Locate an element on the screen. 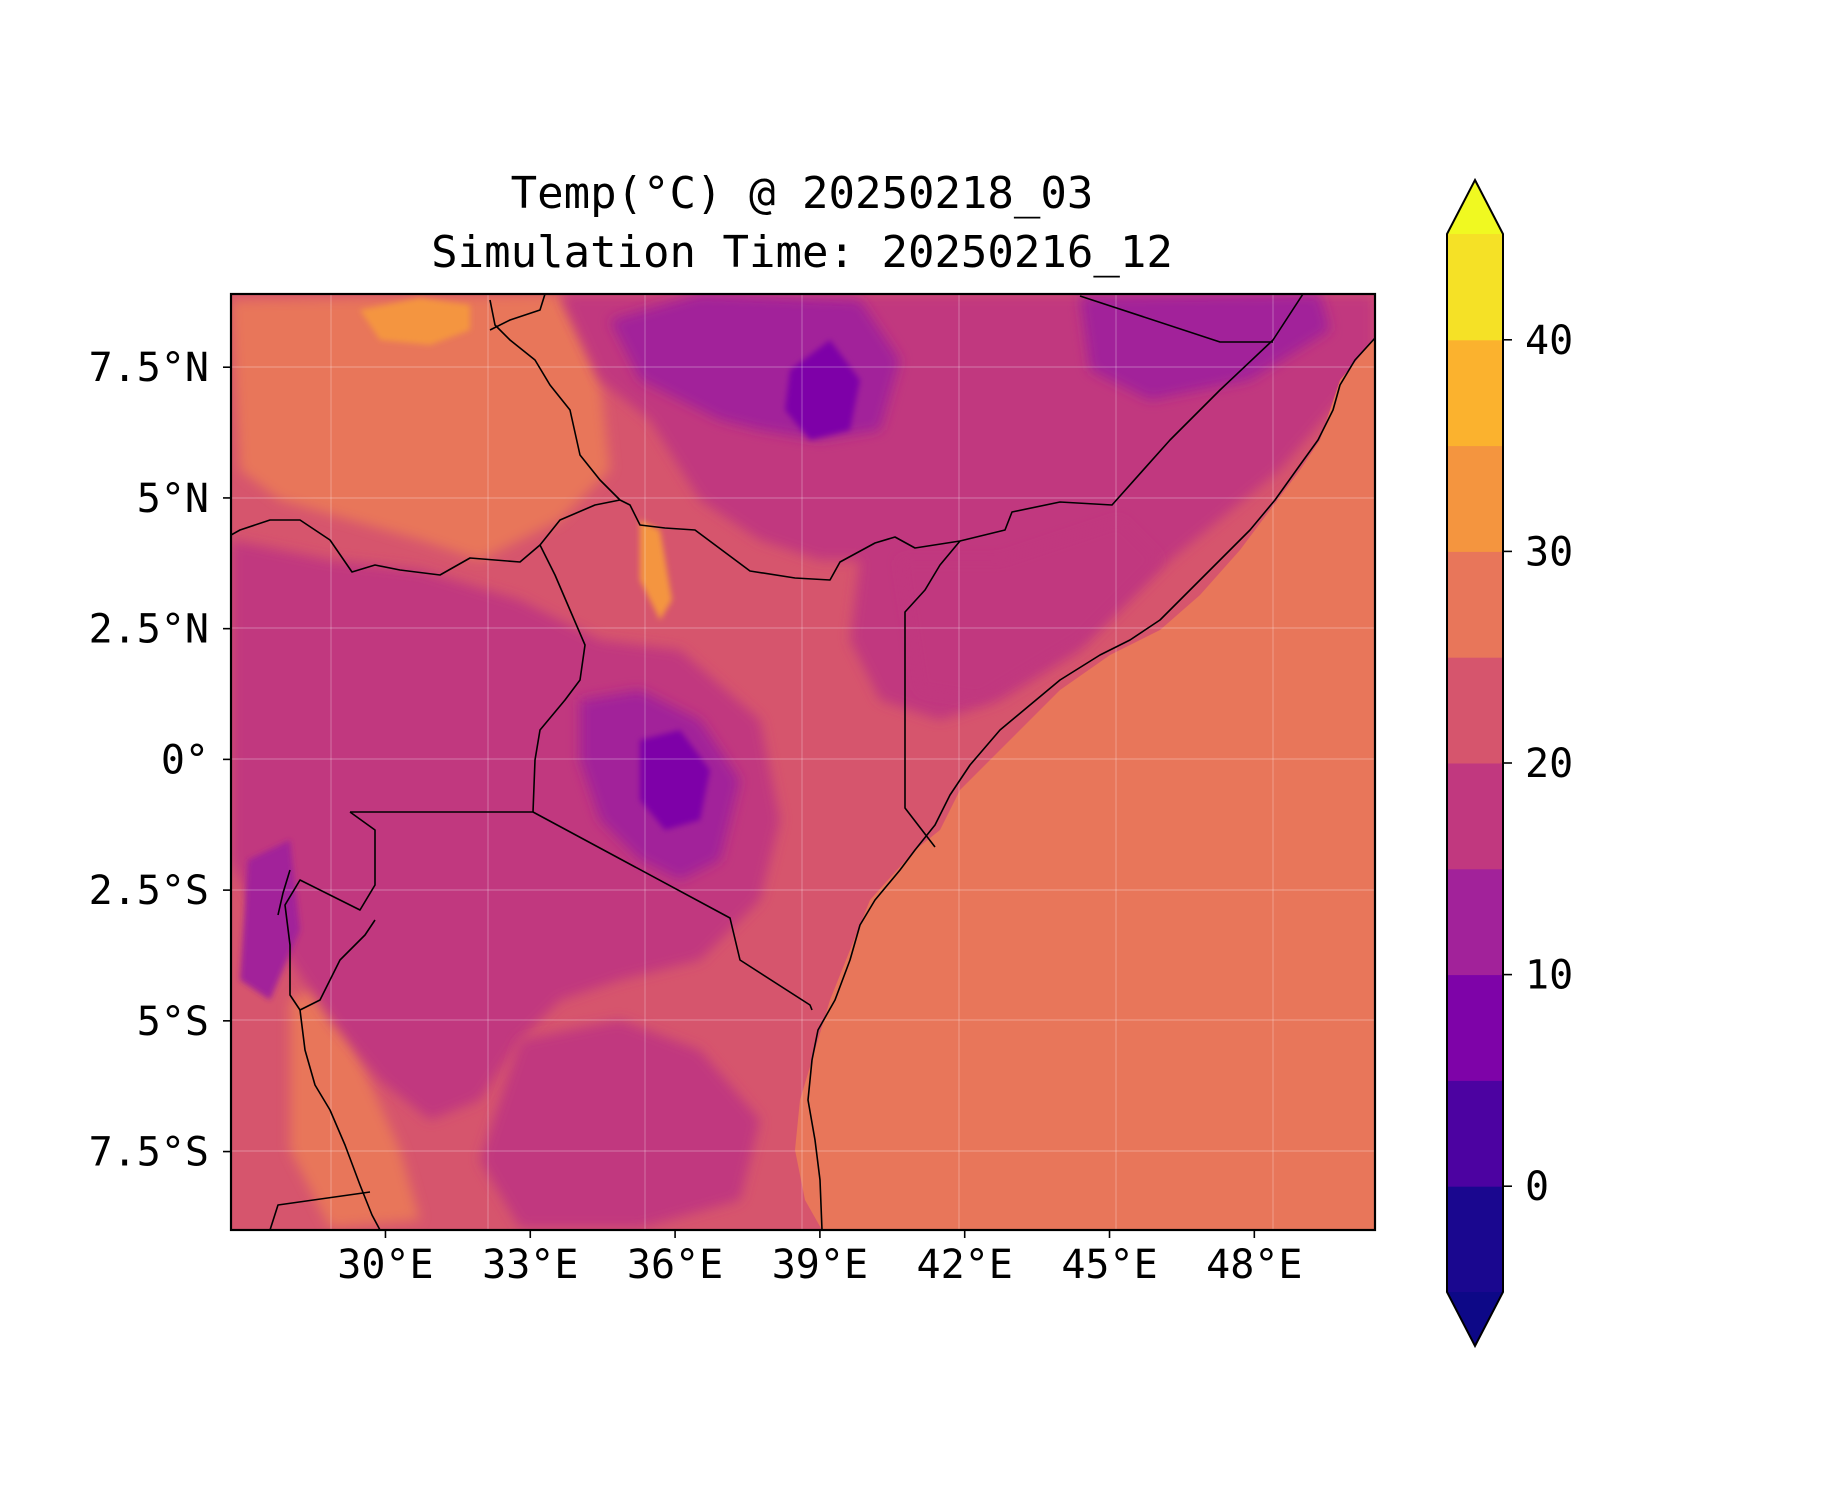 The image size is (1833, 1500). colorbar-tick-label: 0 is located at coordinates (1537, 1187).